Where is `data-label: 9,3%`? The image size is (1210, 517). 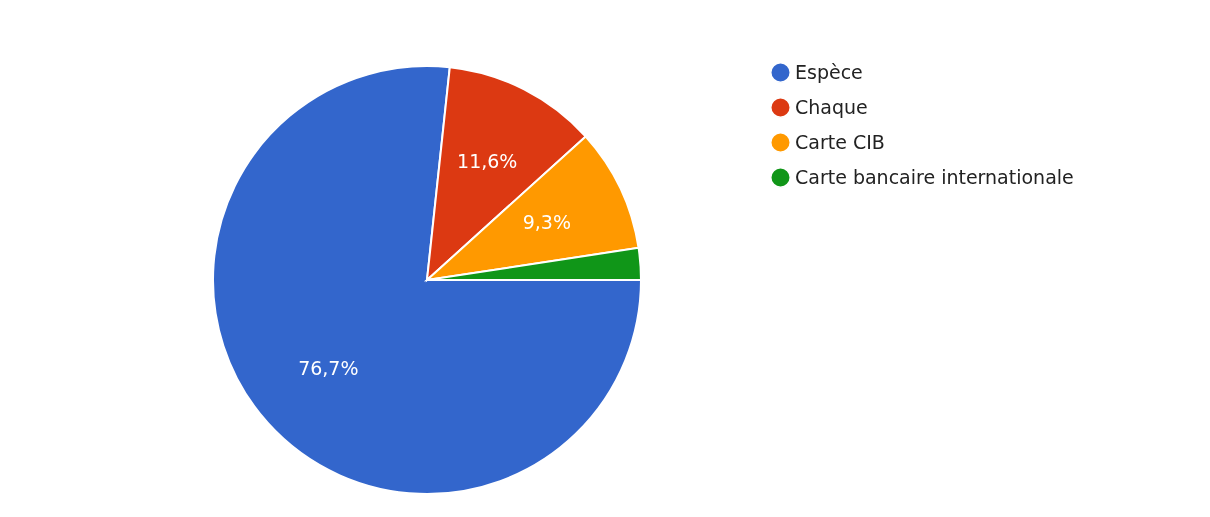
data-label: 9,3% is located at coordinates (547, 222).